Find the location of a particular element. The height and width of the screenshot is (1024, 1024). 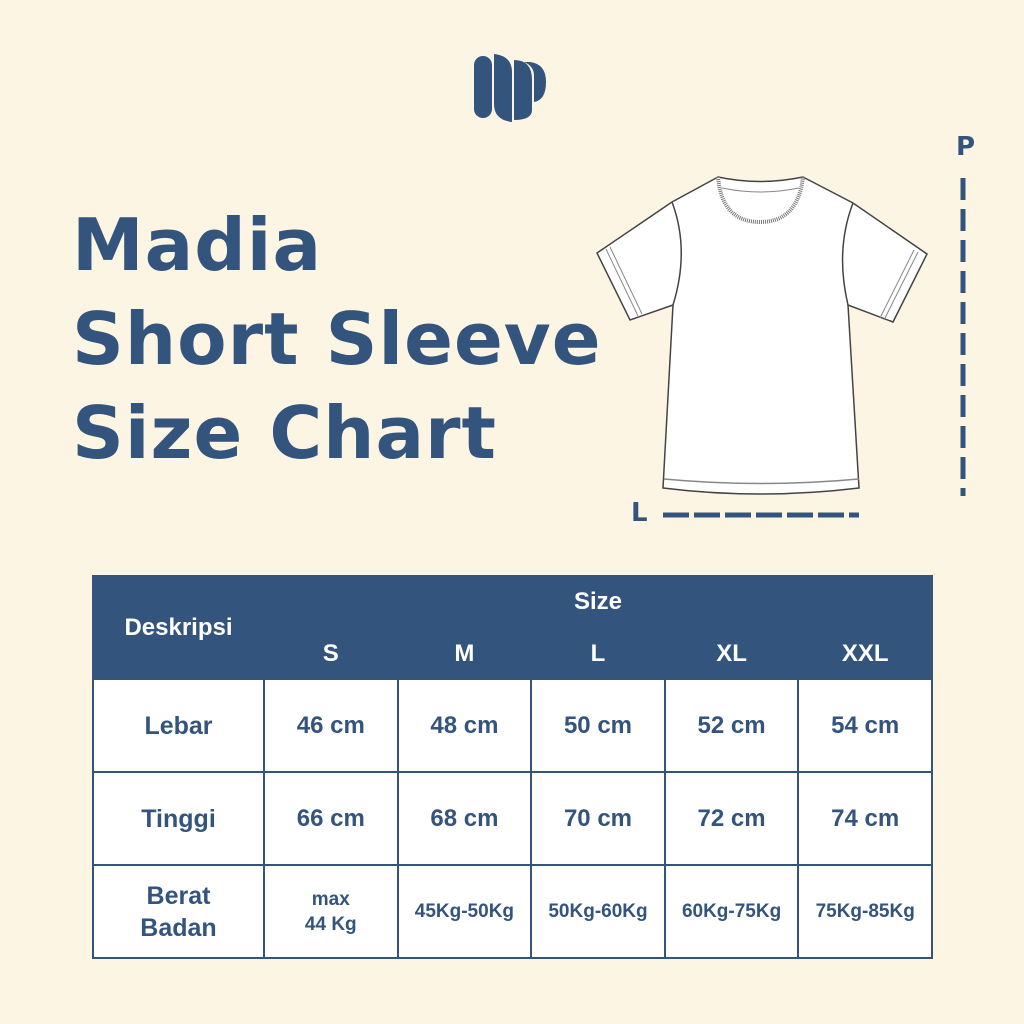

page-title: Madia Short Sleeve Size Chart is located at coordinates (337, 339).